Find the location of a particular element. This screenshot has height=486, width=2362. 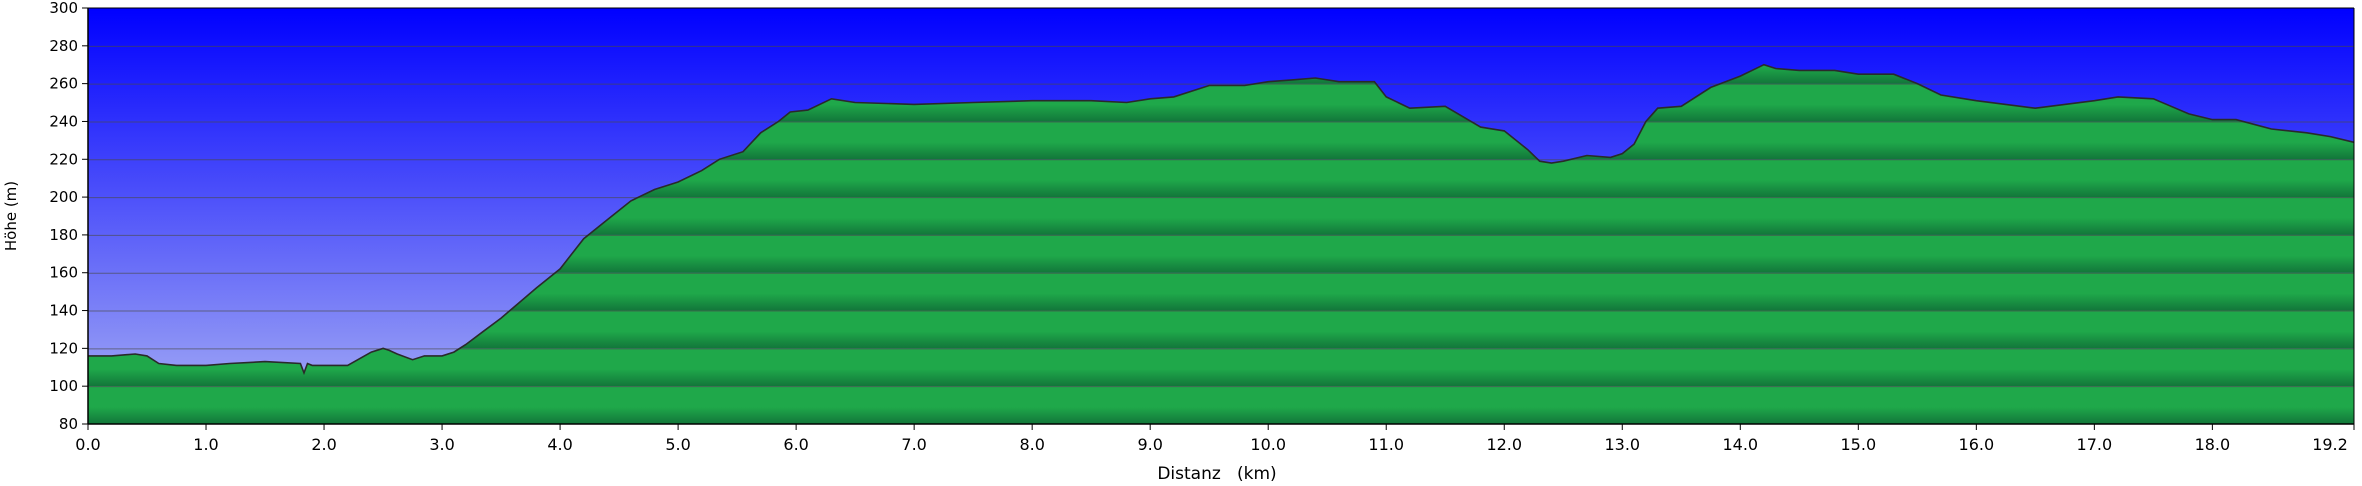

x-tick-label: 8.0 is located at coordinates (1031, 444).